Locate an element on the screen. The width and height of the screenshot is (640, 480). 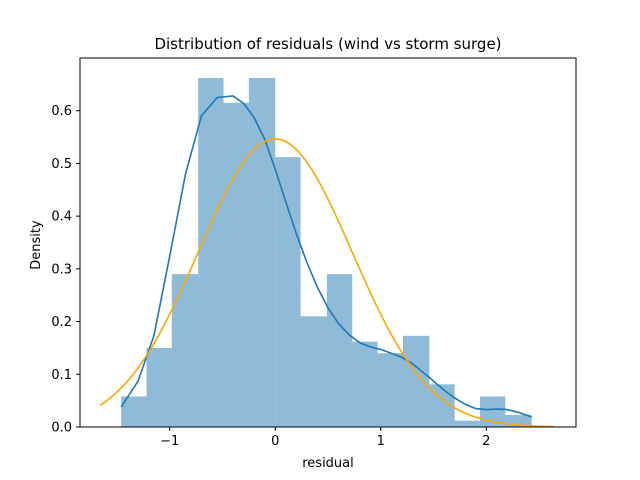
y-axis: 0.0 0.1 0.2 0.3 0.4 0.5 0.6 is located at coordinates (65, 270).